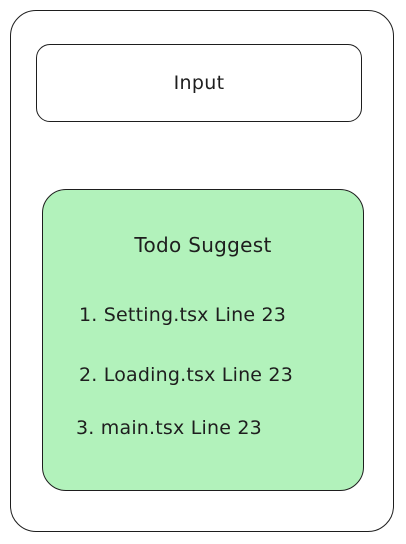  Describe the element at coordinates (203, 245) in the screenshot. I see `todo-suggest-title: Todo Suggest` at that location.